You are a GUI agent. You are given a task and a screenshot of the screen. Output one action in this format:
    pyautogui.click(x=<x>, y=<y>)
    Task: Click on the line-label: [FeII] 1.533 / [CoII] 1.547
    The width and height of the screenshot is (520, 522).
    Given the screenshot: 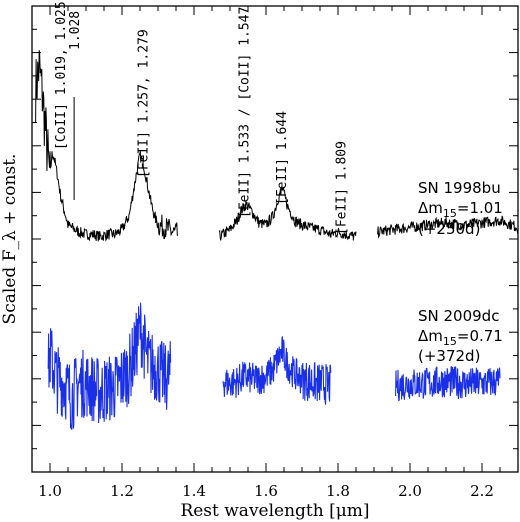 What is the action you would take?
    pyautogui.click(x=244, y=112)
    